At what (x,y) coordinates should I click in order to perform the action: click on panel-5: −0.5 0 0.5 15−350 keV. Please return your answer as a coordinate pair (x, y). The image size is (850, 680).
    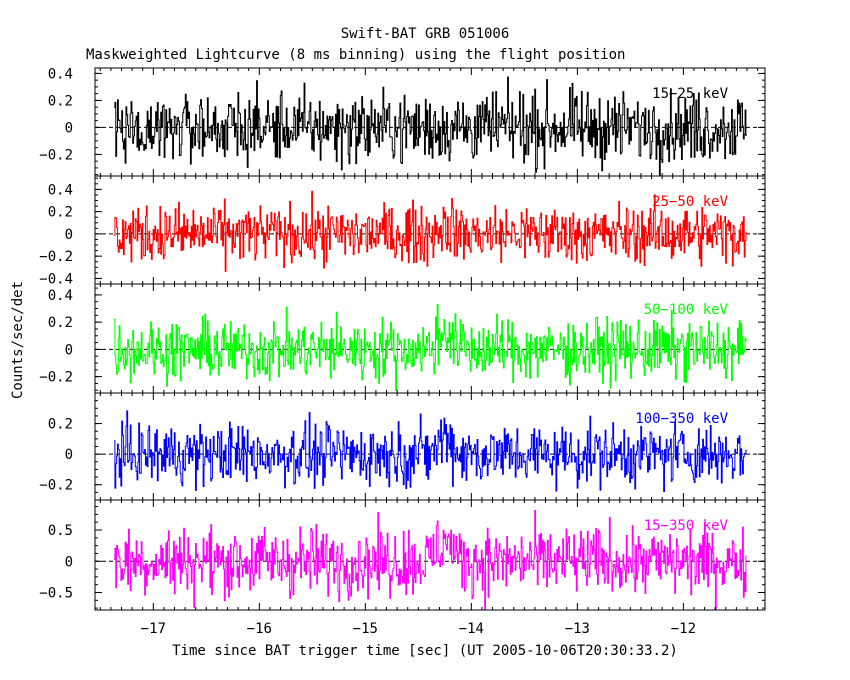
    Looking at the image, I should click on (402, 555).